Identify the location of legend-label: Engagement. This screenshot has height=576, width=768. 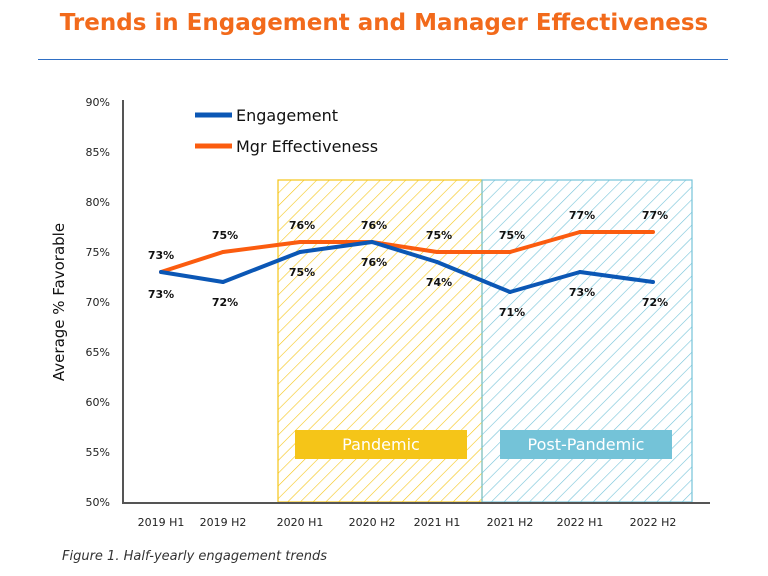
(287, 115).